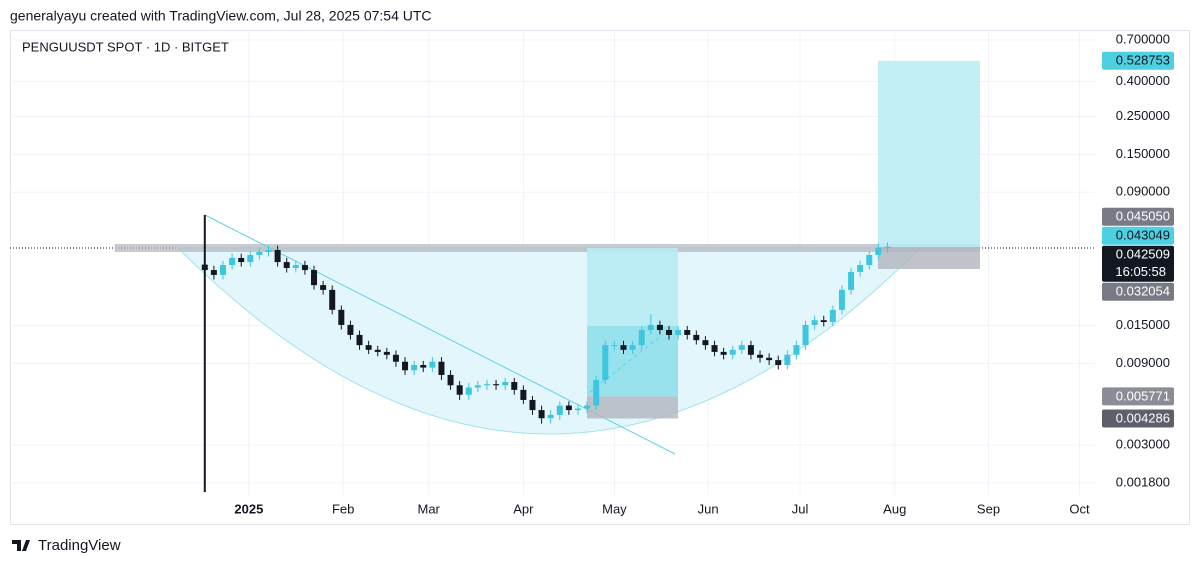  Describe the element at coordinates (343, 508) in the screenshot. I see `x-tick-label: Feb` at that location.